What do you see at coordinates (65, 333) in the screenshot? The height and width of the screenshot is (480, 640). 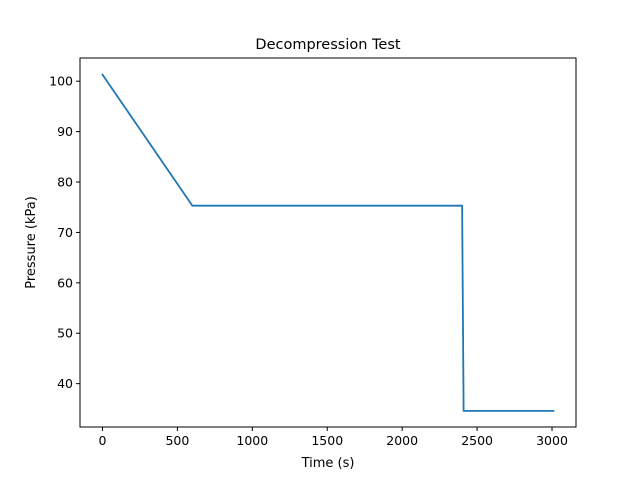 I see `y-tick-label: 50` at bounding box center [65, 333].